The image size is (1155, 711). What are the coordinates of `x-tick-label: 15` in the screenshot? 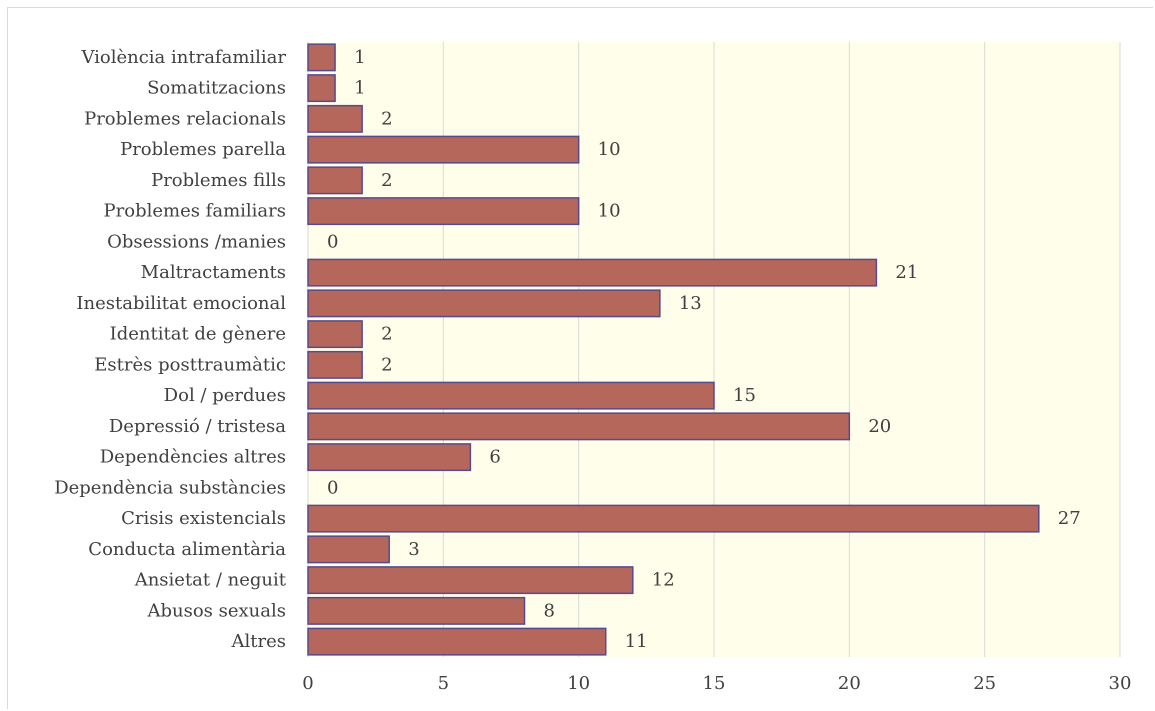 It's located at (714, 683).